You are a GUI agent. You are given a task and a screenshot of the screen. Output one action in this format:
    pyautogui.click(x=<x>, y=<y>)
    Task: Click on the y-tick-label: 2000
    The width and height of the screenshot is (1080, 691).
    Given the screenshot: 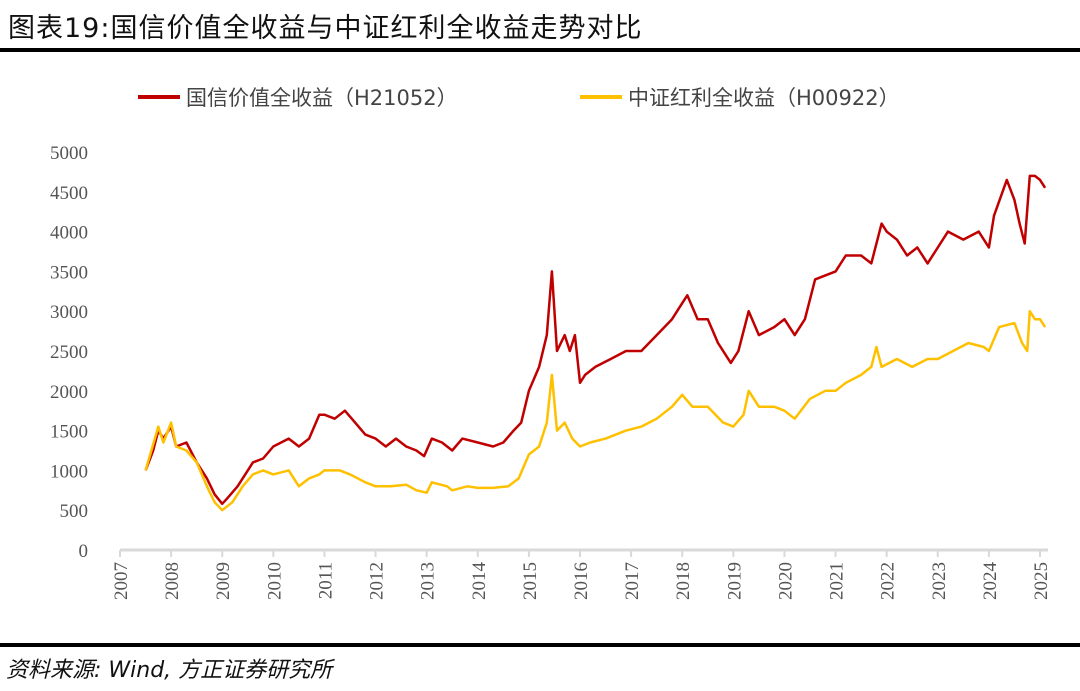 What is the action you would take?
    pyautogui.click(x=69, y=392)
    